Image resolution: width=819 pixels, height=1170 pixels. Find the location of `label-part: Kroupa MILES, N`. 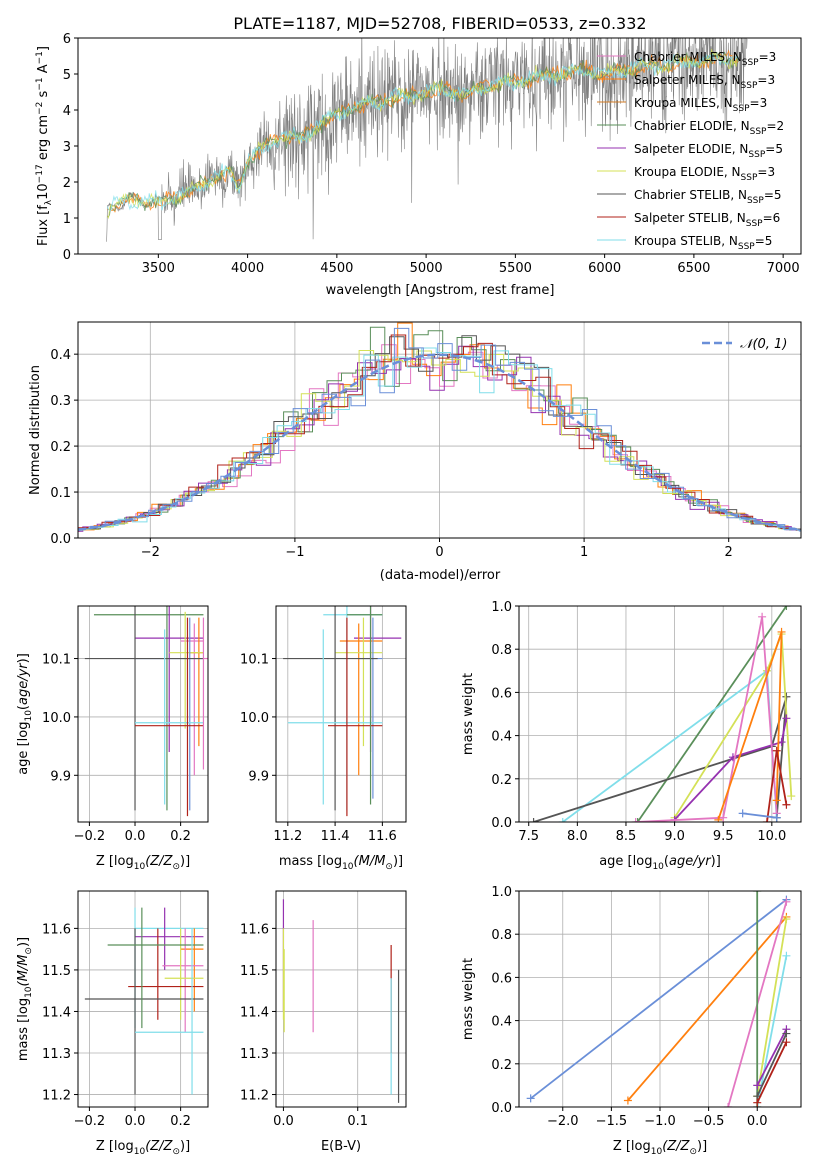

label-part: Kroupa MILES, N is located at coordinates (683, 103).